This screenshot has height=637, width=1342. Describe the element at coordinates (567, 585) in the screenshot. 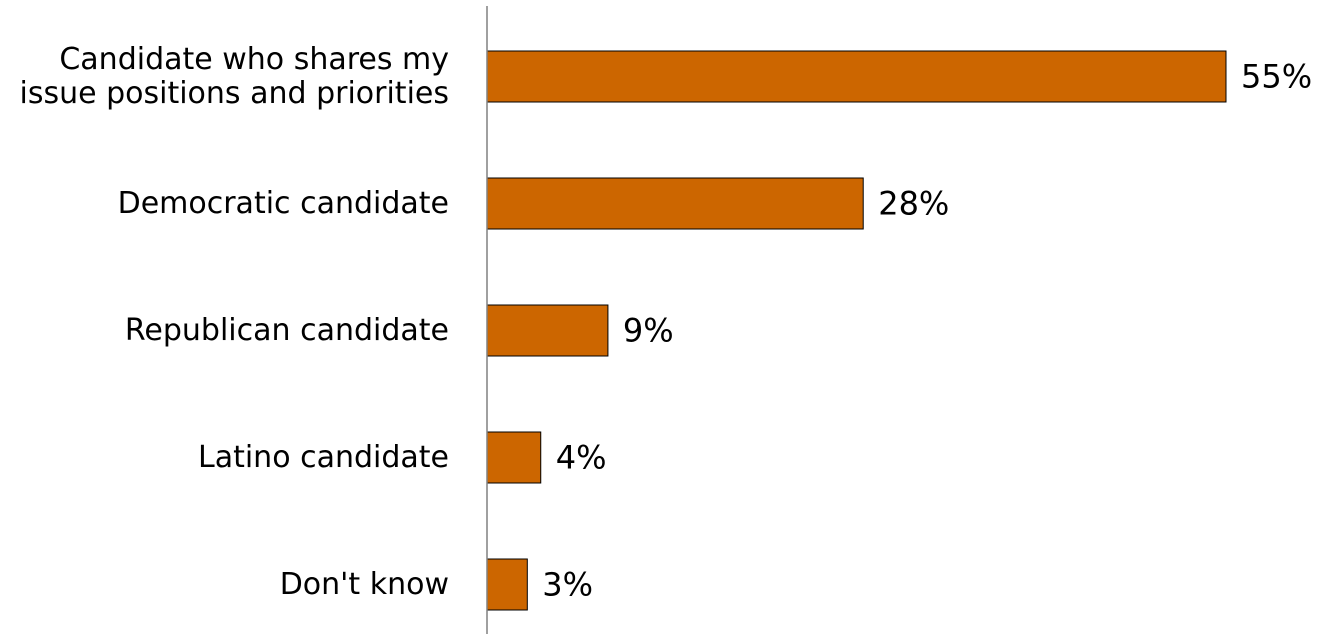

I see `value-label-4: 3%` at that location.